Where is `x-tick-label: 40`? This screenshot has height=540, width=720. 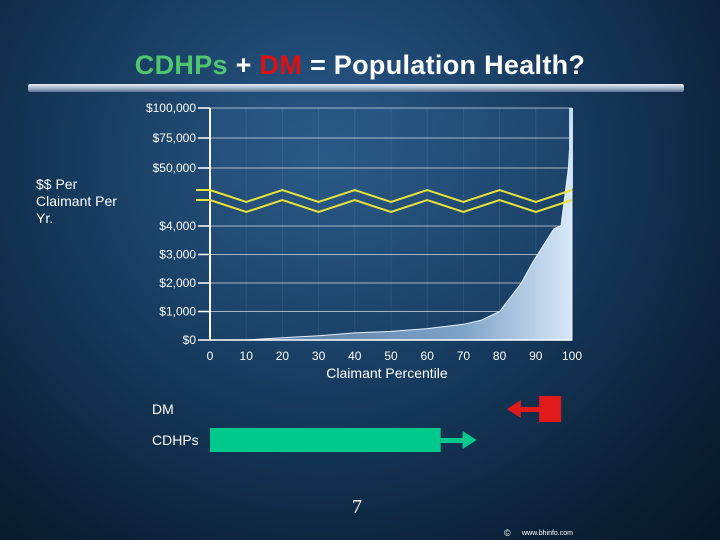 x-tick-label: 40 is located at coordinates (355, 356).